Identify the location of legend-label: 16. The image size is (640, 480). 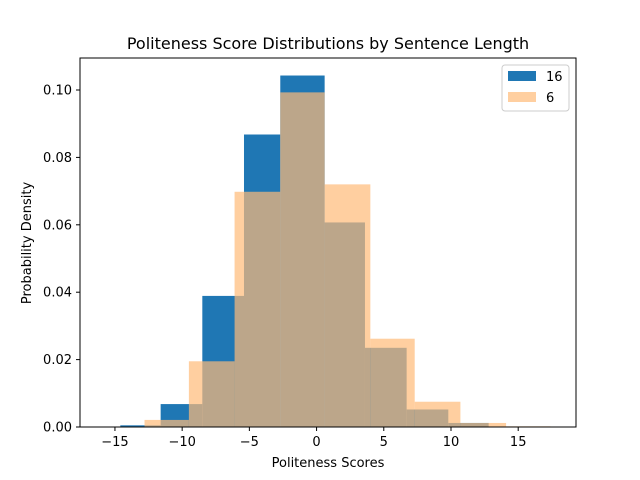
(554, 77).